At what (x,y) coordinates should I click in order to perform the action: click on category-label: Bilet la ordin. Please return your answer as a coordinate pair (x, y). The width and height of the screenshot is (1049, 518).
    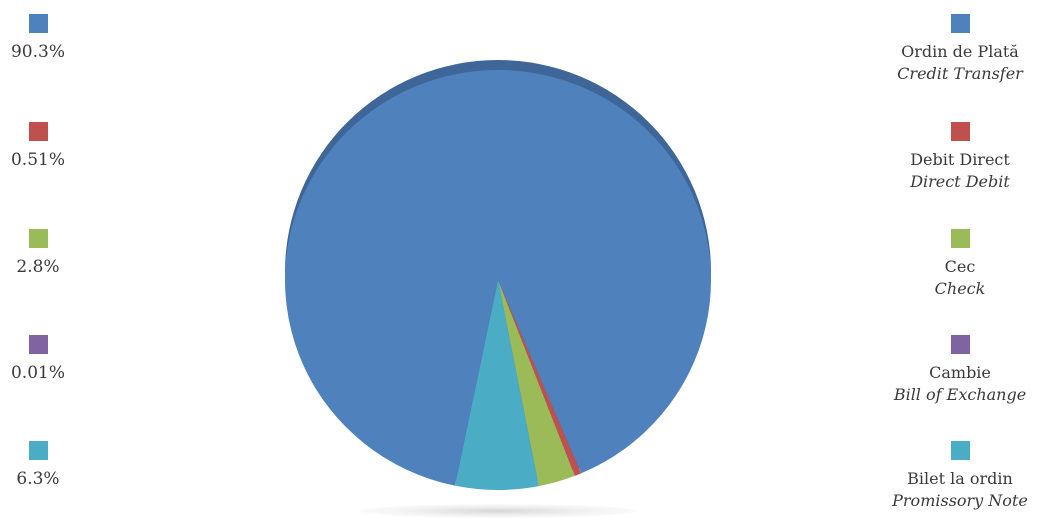
    Looking at the image, I should click on (960, 478).